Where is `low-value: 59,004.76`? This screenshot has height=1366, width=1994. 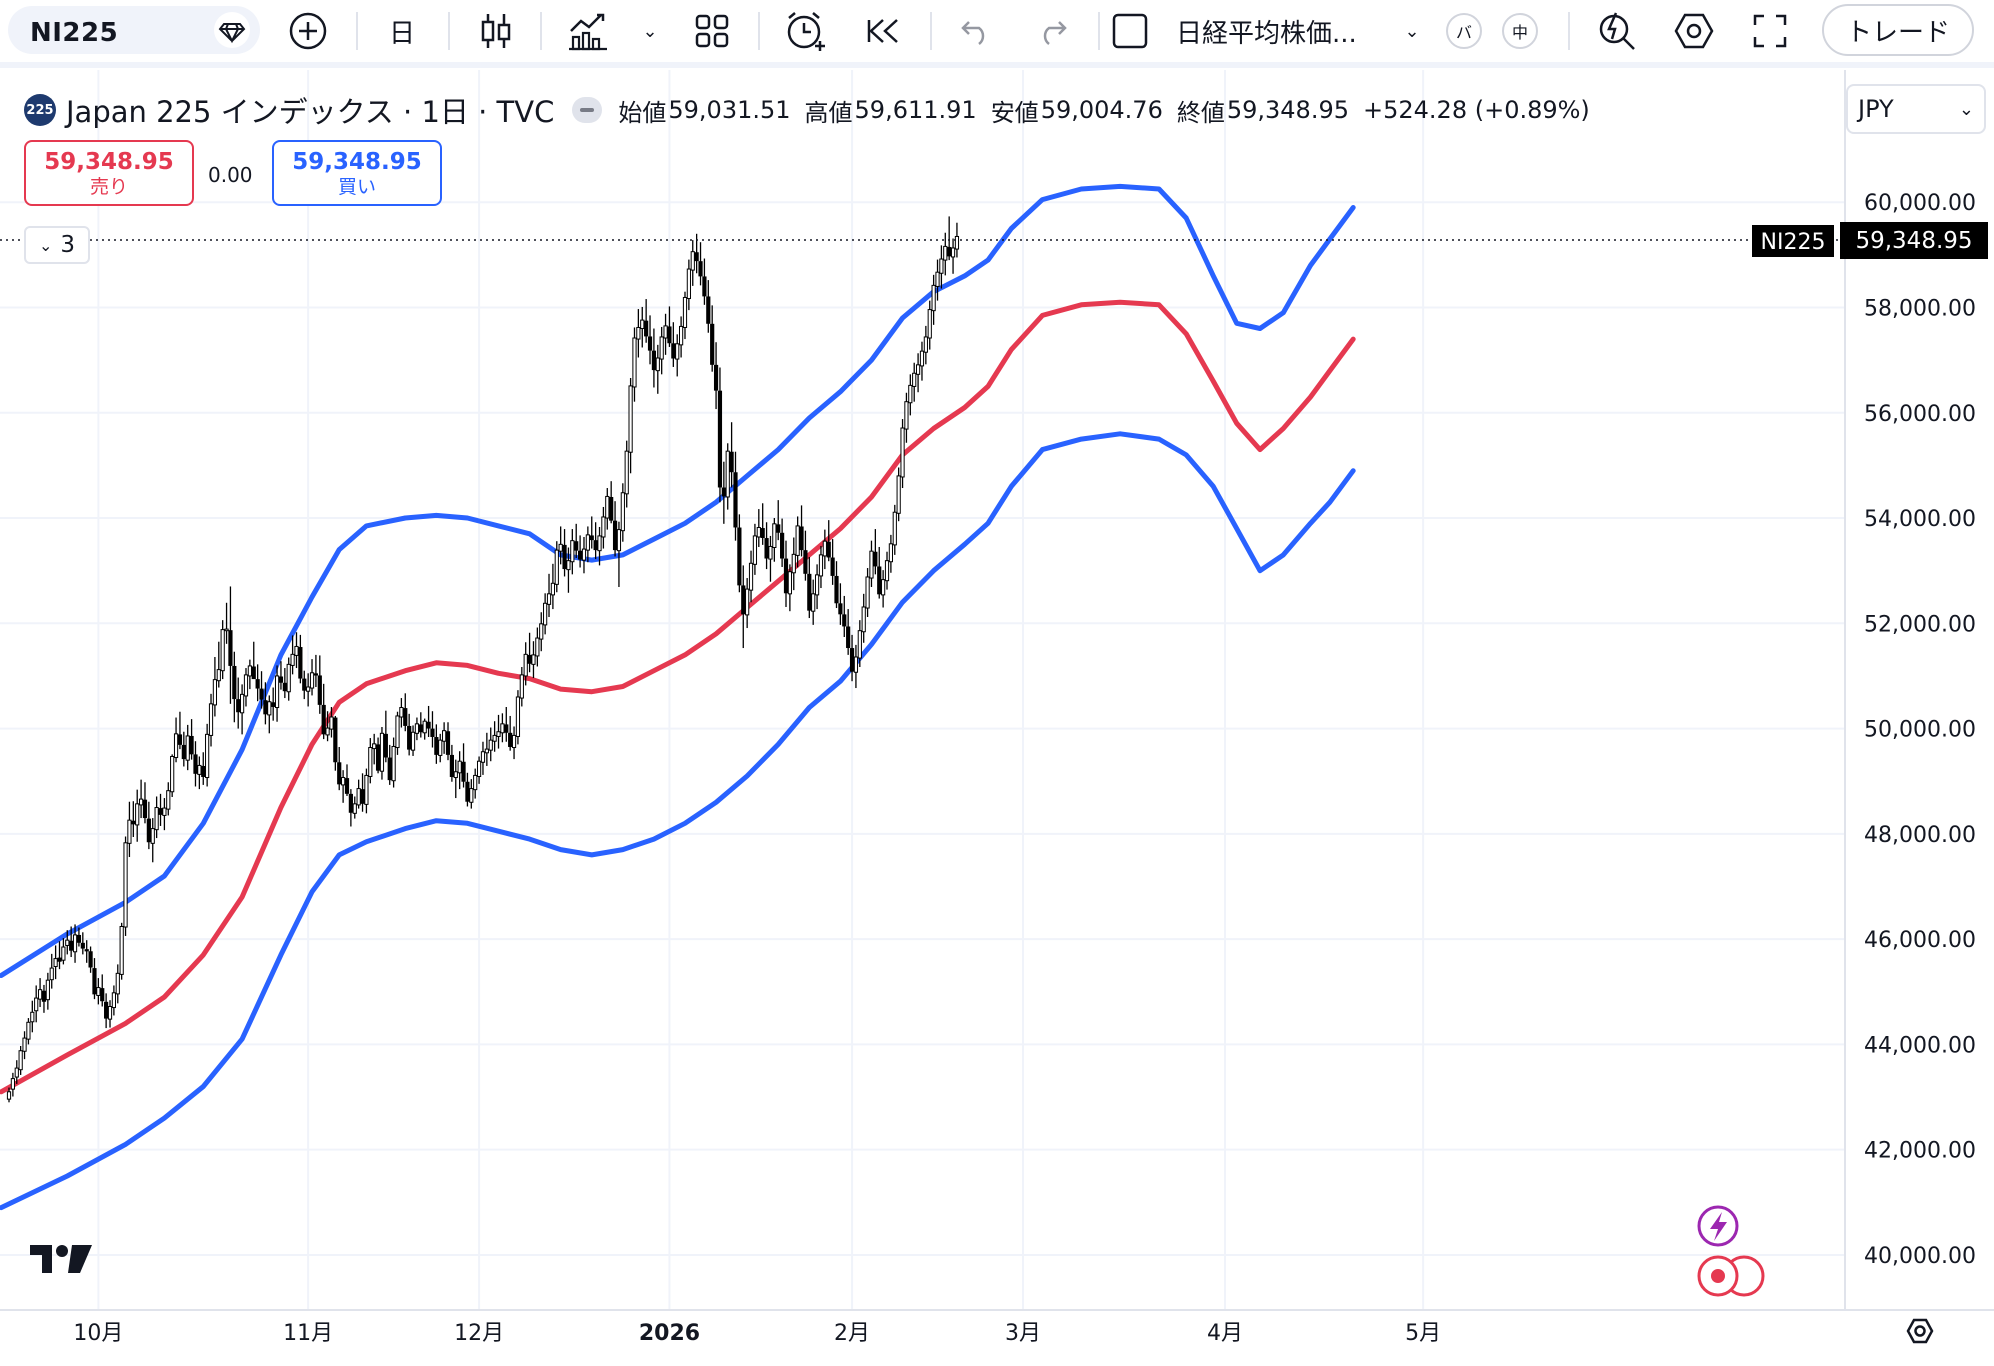 low-value: 59,004.76 is located at coordinates (1101, 110).